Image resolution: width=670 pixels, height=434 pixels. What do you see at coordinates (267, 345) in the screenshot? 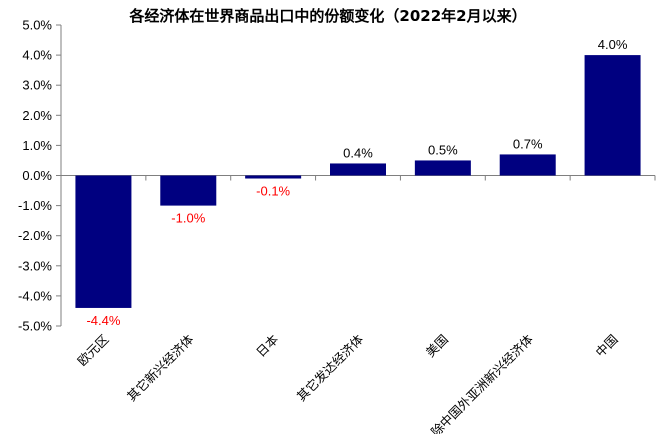
I see `category-label: 日本` at bounding box center [267, 345].